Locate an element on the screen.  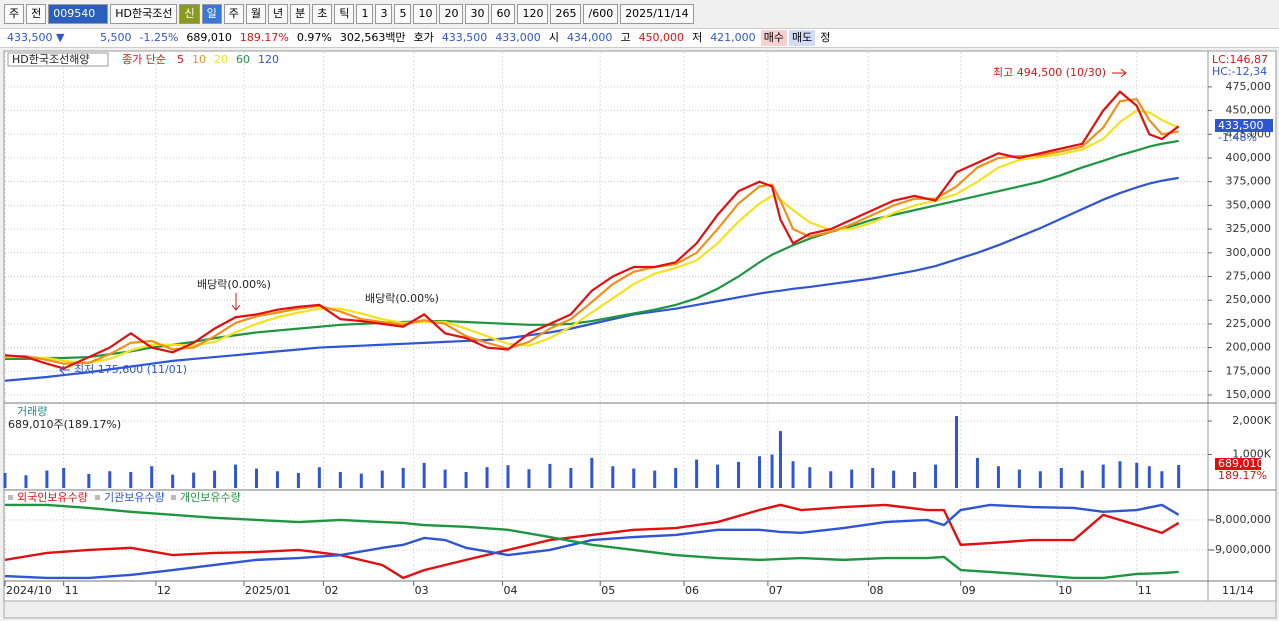
toolbar-item: 호가 is located at coordinates (423, 37).